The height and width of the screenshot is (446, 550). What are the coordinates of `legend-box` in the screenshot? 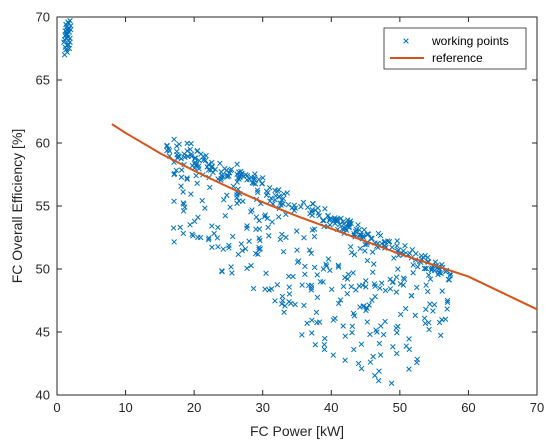 It's located at (455, 48).